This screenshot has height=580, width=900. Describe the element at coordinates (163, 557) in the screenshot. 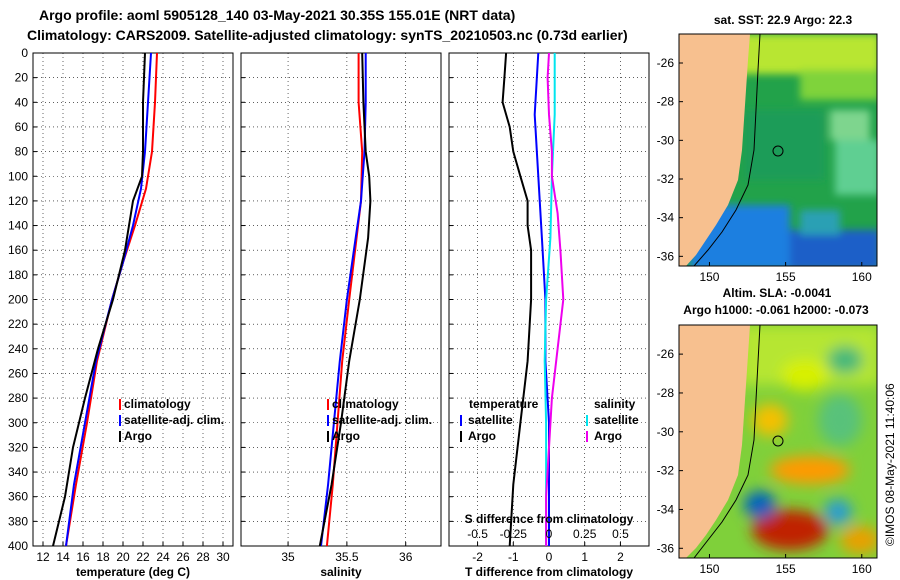

I see `temperature-x-tick-label: 24` at that location.